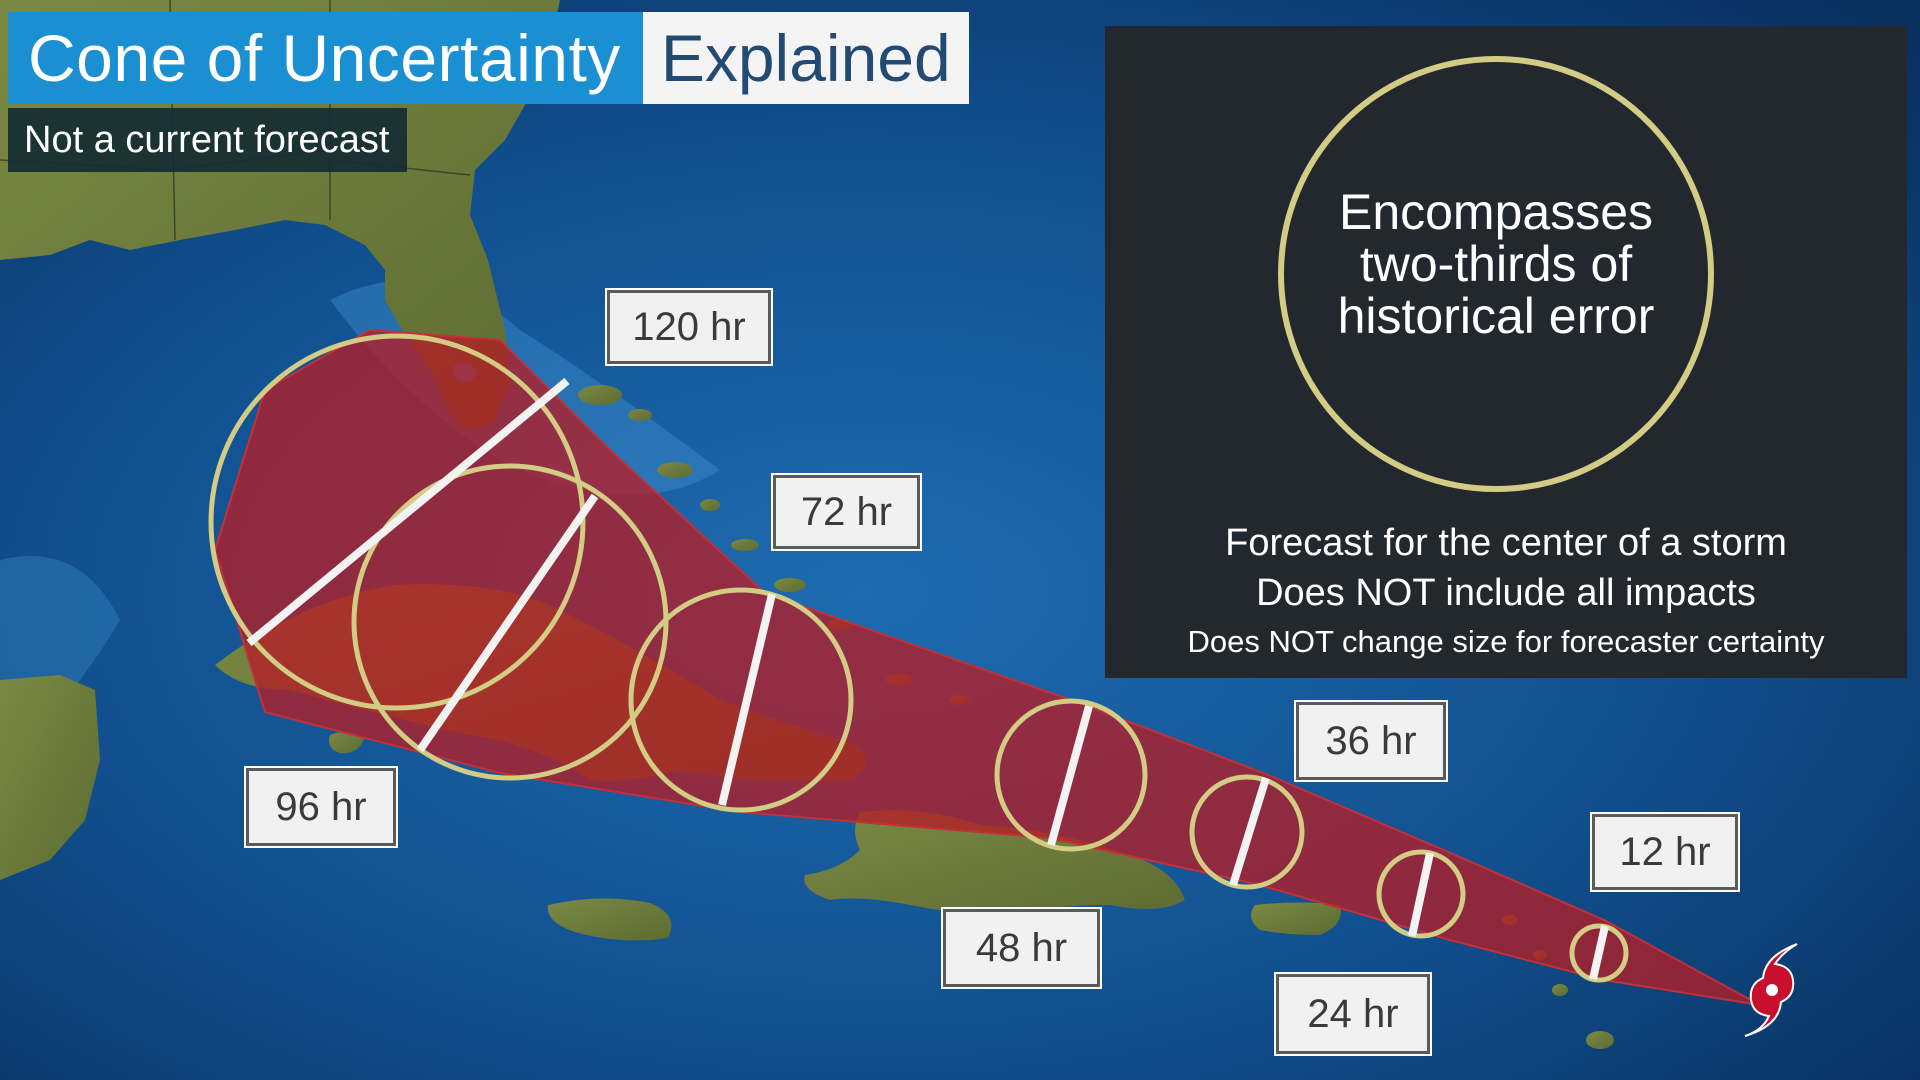 The height and width of the screenshot is (1080, 1920). Describe the element at coordinates (1496, 316) in the screenshot. I see `circle-caption-line: historical error` at that location.